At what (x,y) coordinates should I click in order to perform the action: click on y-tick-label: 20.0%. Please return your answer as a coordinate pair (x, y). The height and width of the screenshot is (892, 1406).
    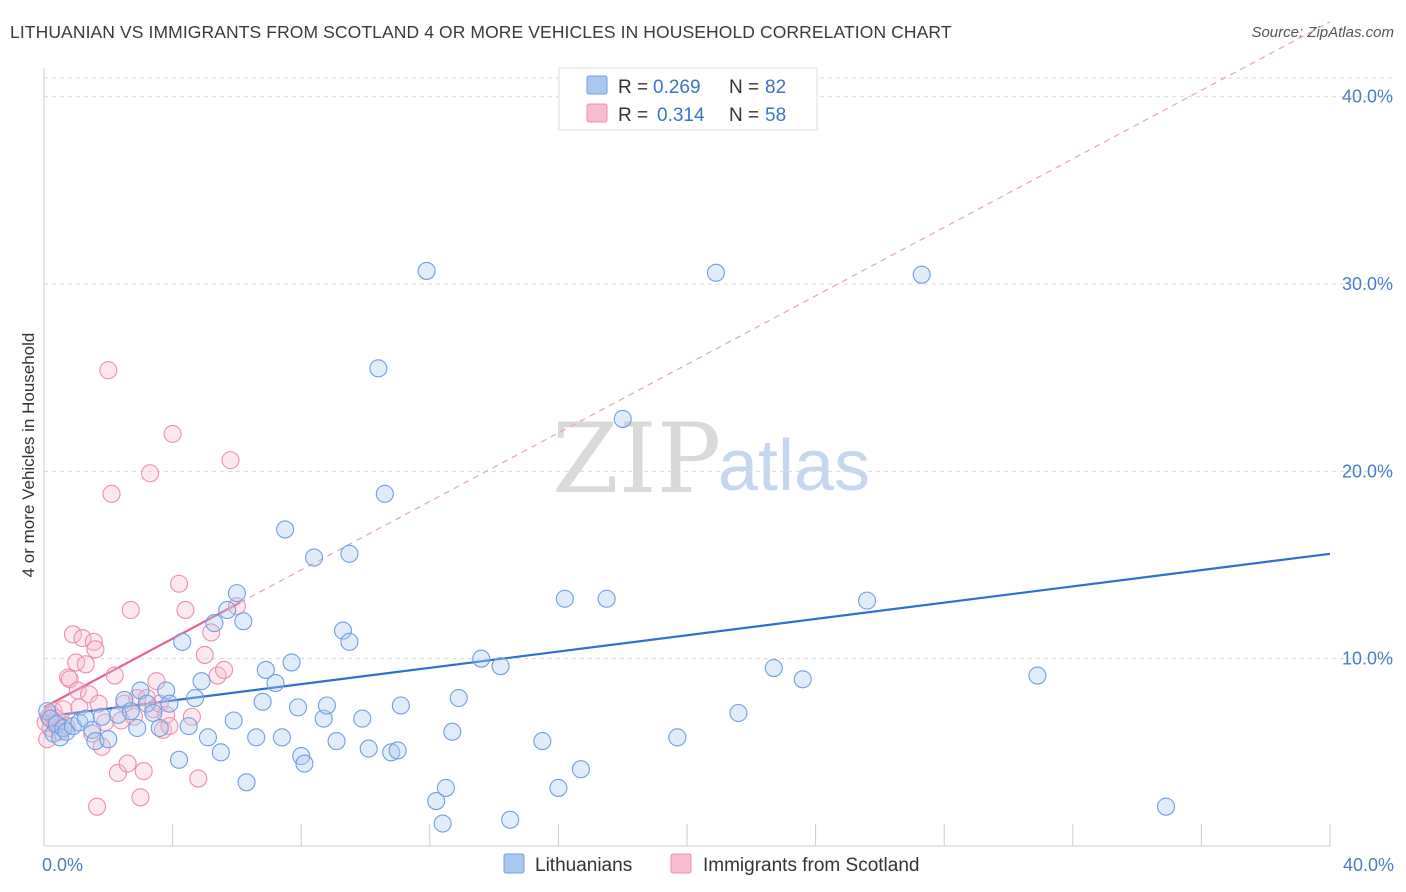
    Looking at the image, I should click on (1367, 471).